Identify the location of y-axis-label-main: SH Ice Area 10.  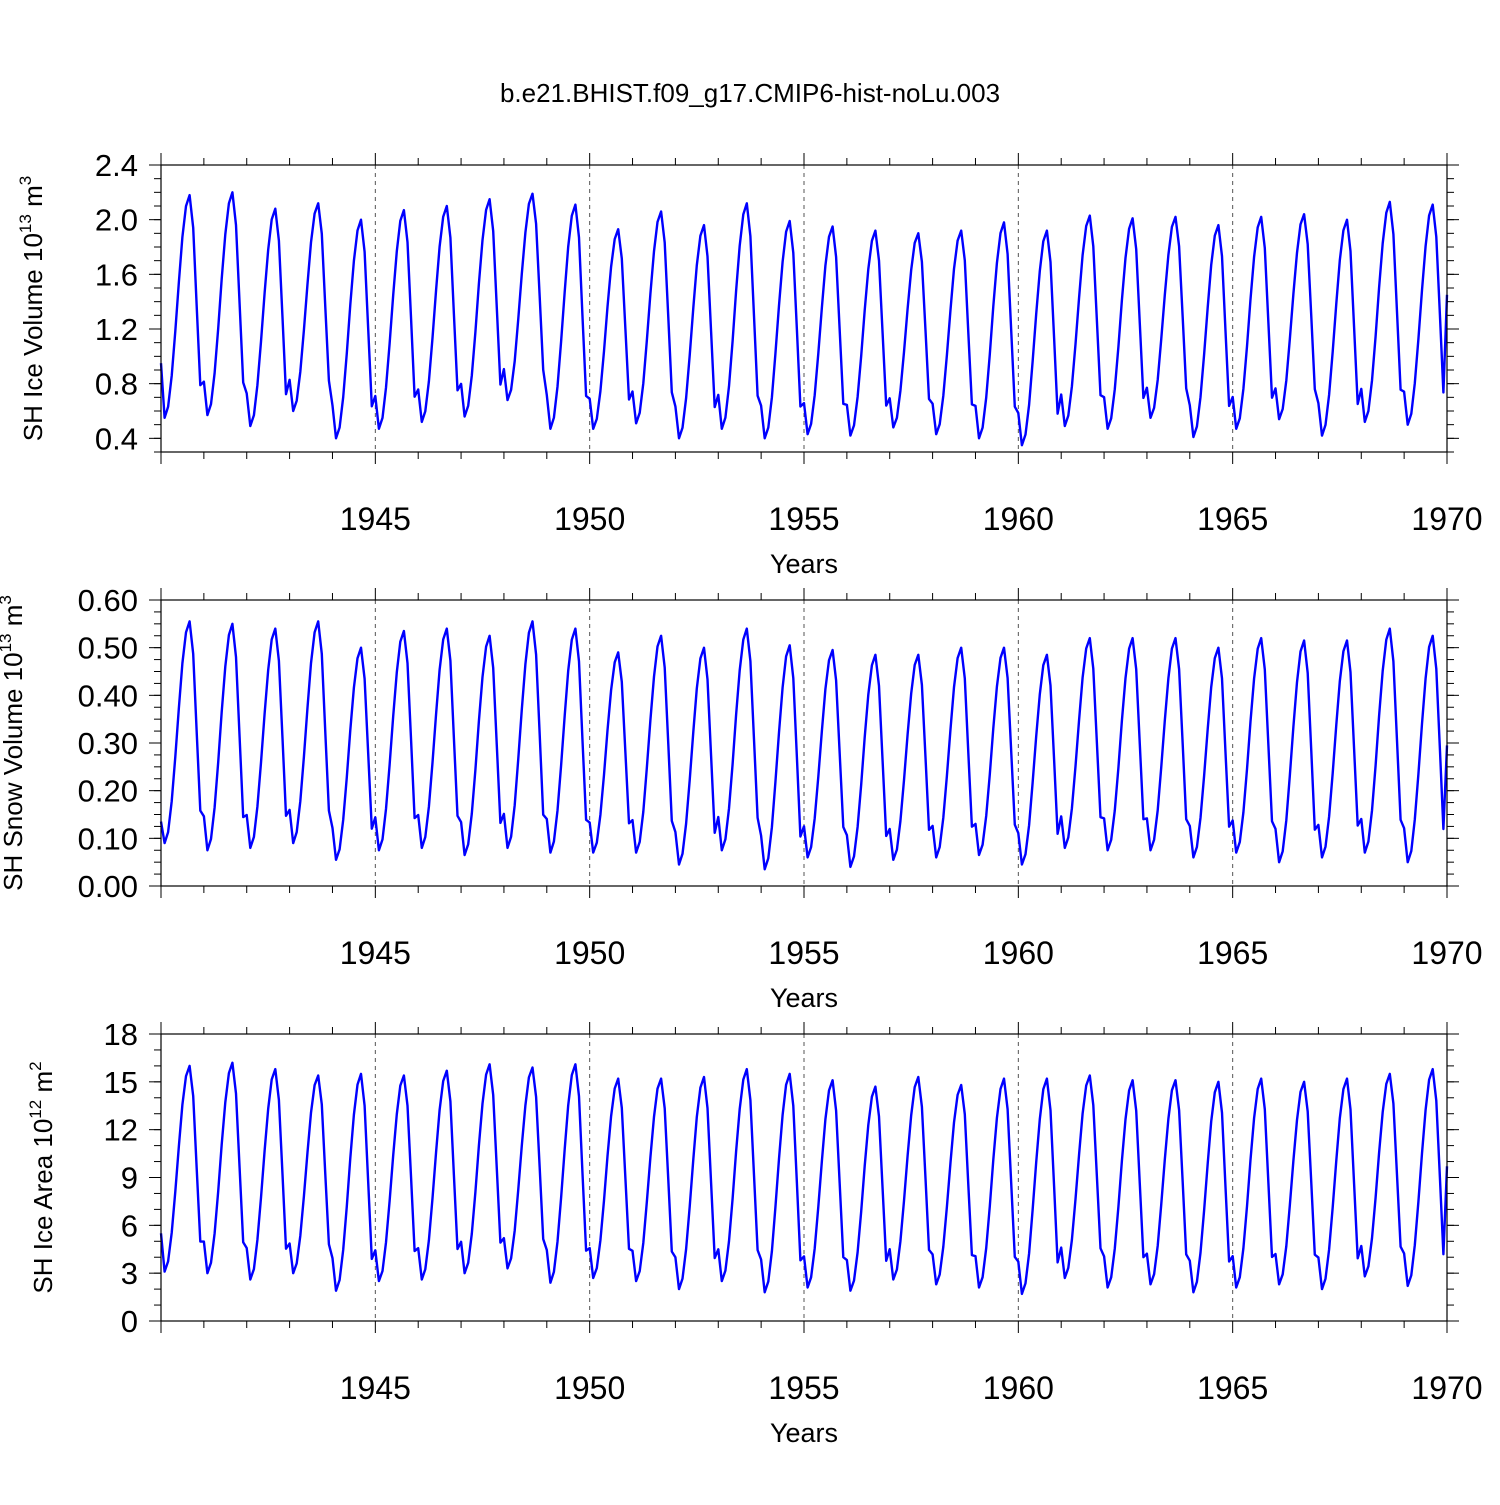
(43, 1206).